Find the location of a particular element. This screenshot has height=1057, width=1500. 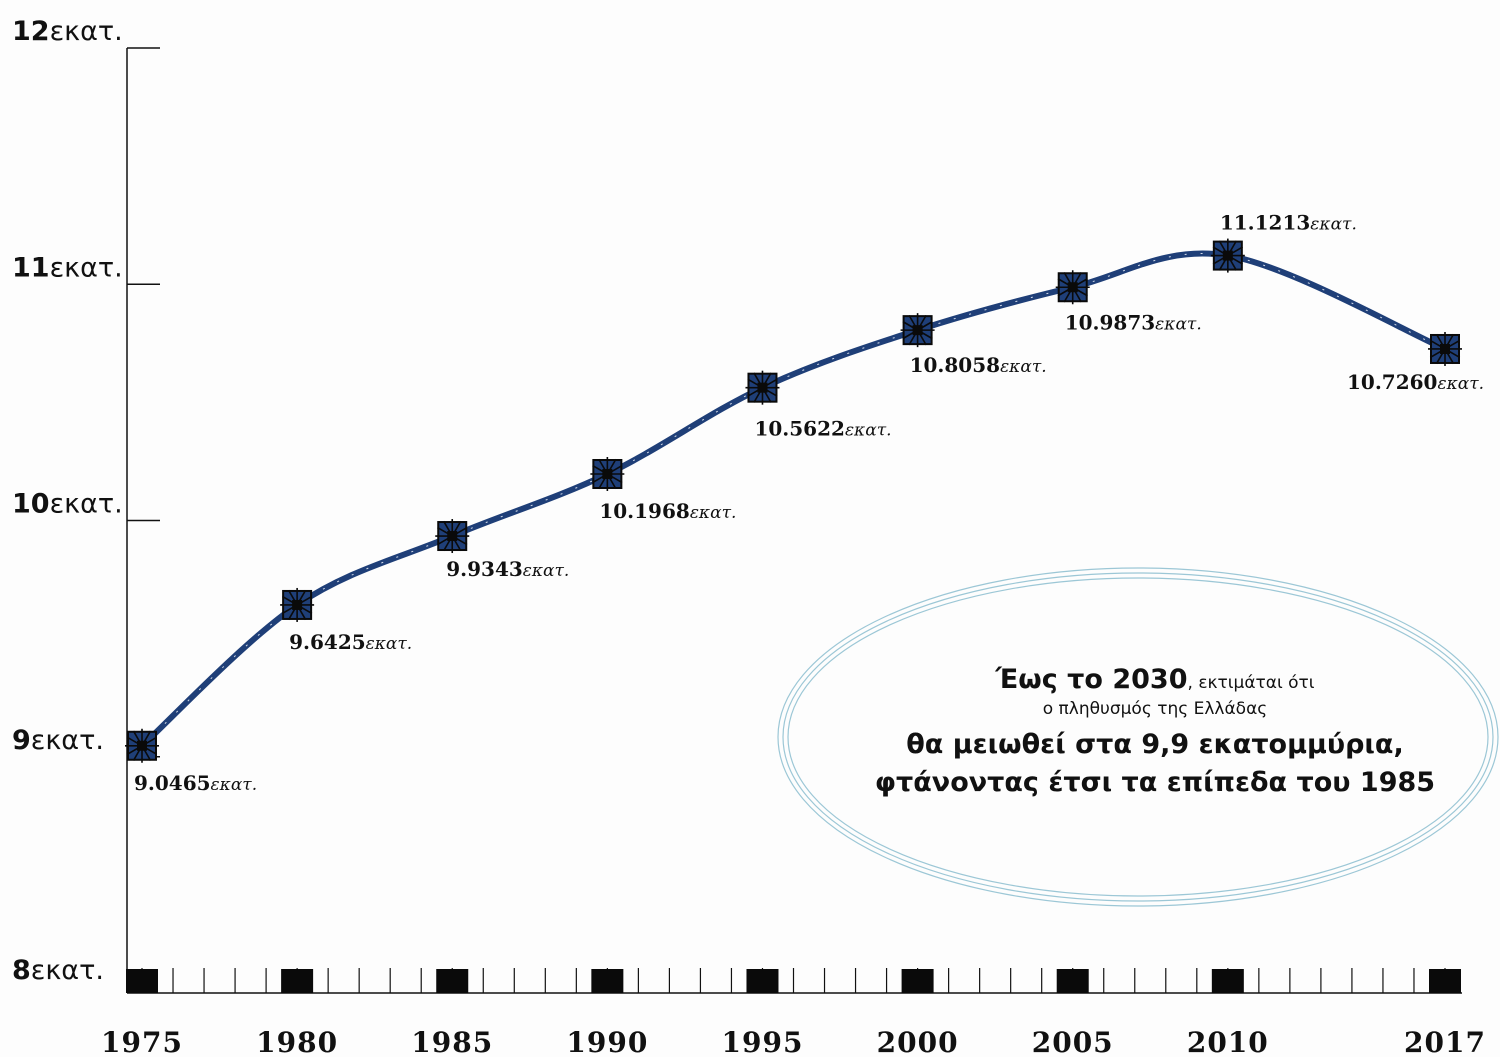

data-label: 10.8058εκατ. is located at coordinates (978, 365).